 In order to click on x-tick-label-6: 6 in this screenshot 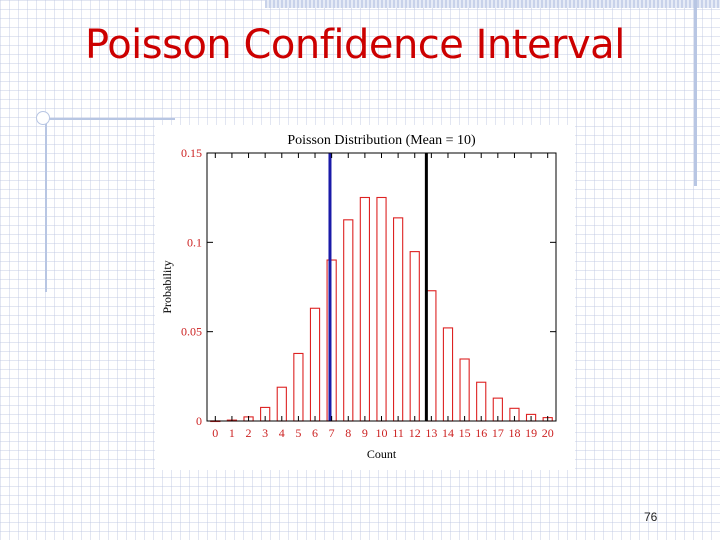, I will do `click(315, 433)`.